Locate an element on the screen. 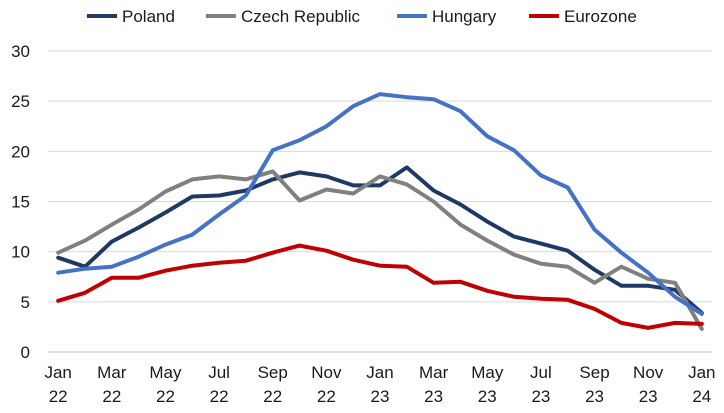 The height and width of the screenshot is (413, 724). y-tick-label: 25 is located at coordinates (20, 101).